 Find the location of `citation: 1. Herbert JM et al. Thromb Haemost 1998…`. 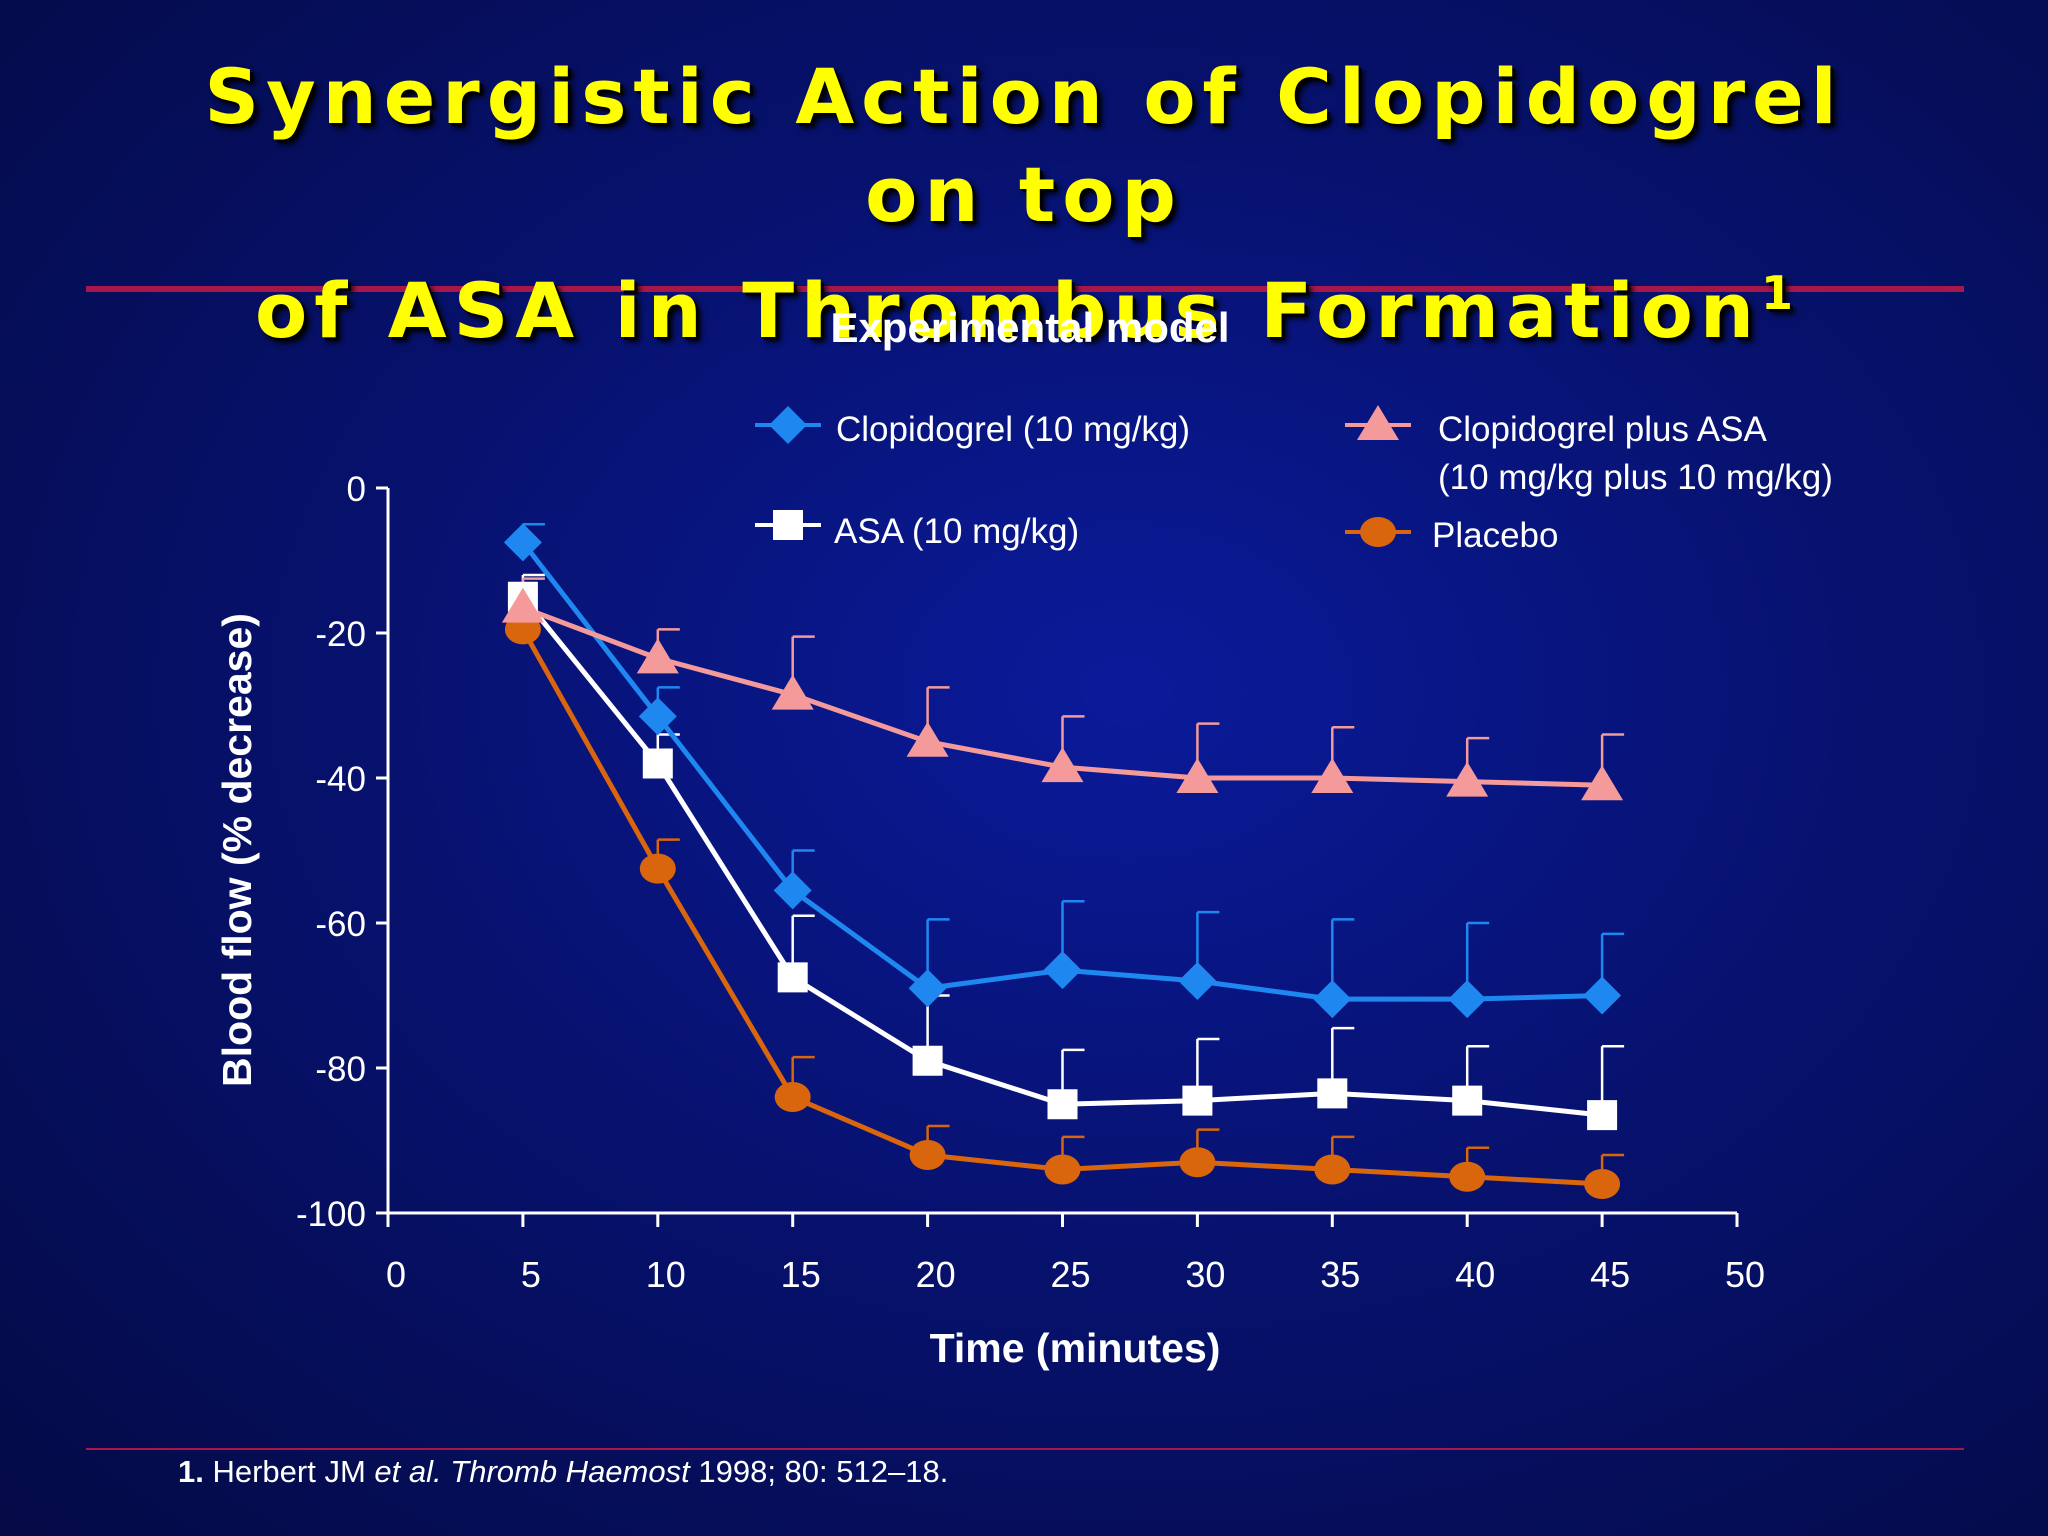

citation: 1. Herbert JM et al. Thromb Haemost 1998… is located at coordinates (563, 1472).